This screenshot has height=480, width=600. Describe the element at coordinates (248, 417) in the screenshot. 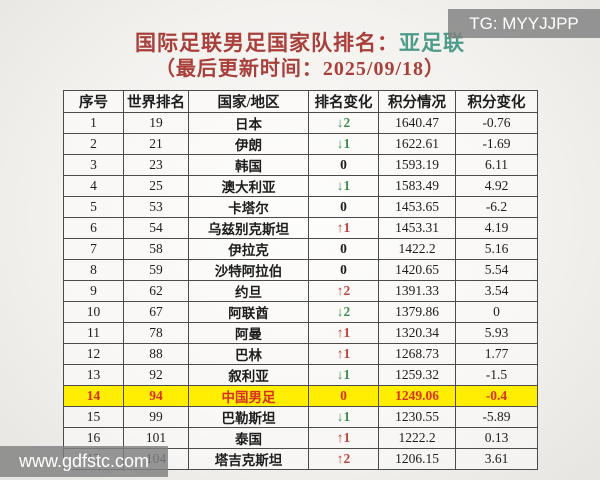

I see `team-cell: 巴勒斯坦` at that location.